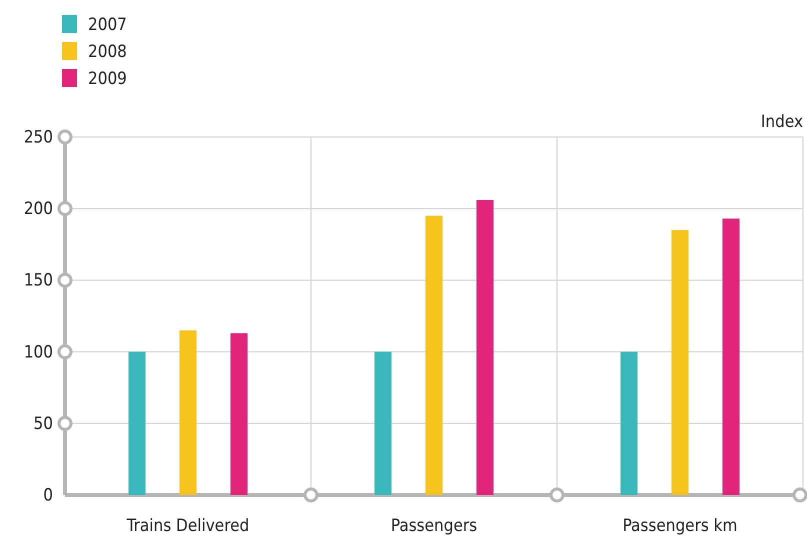  I want to click on legend-label: 2008, so click(107, 52).